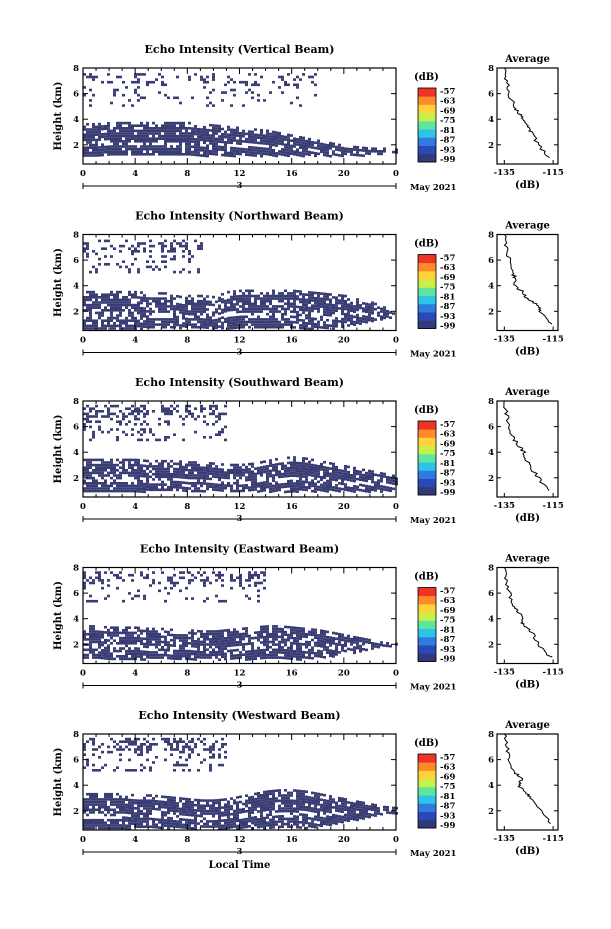 The image size is (611, 929). I want to click on avg-x-unit: (dB), so click(527, 518).